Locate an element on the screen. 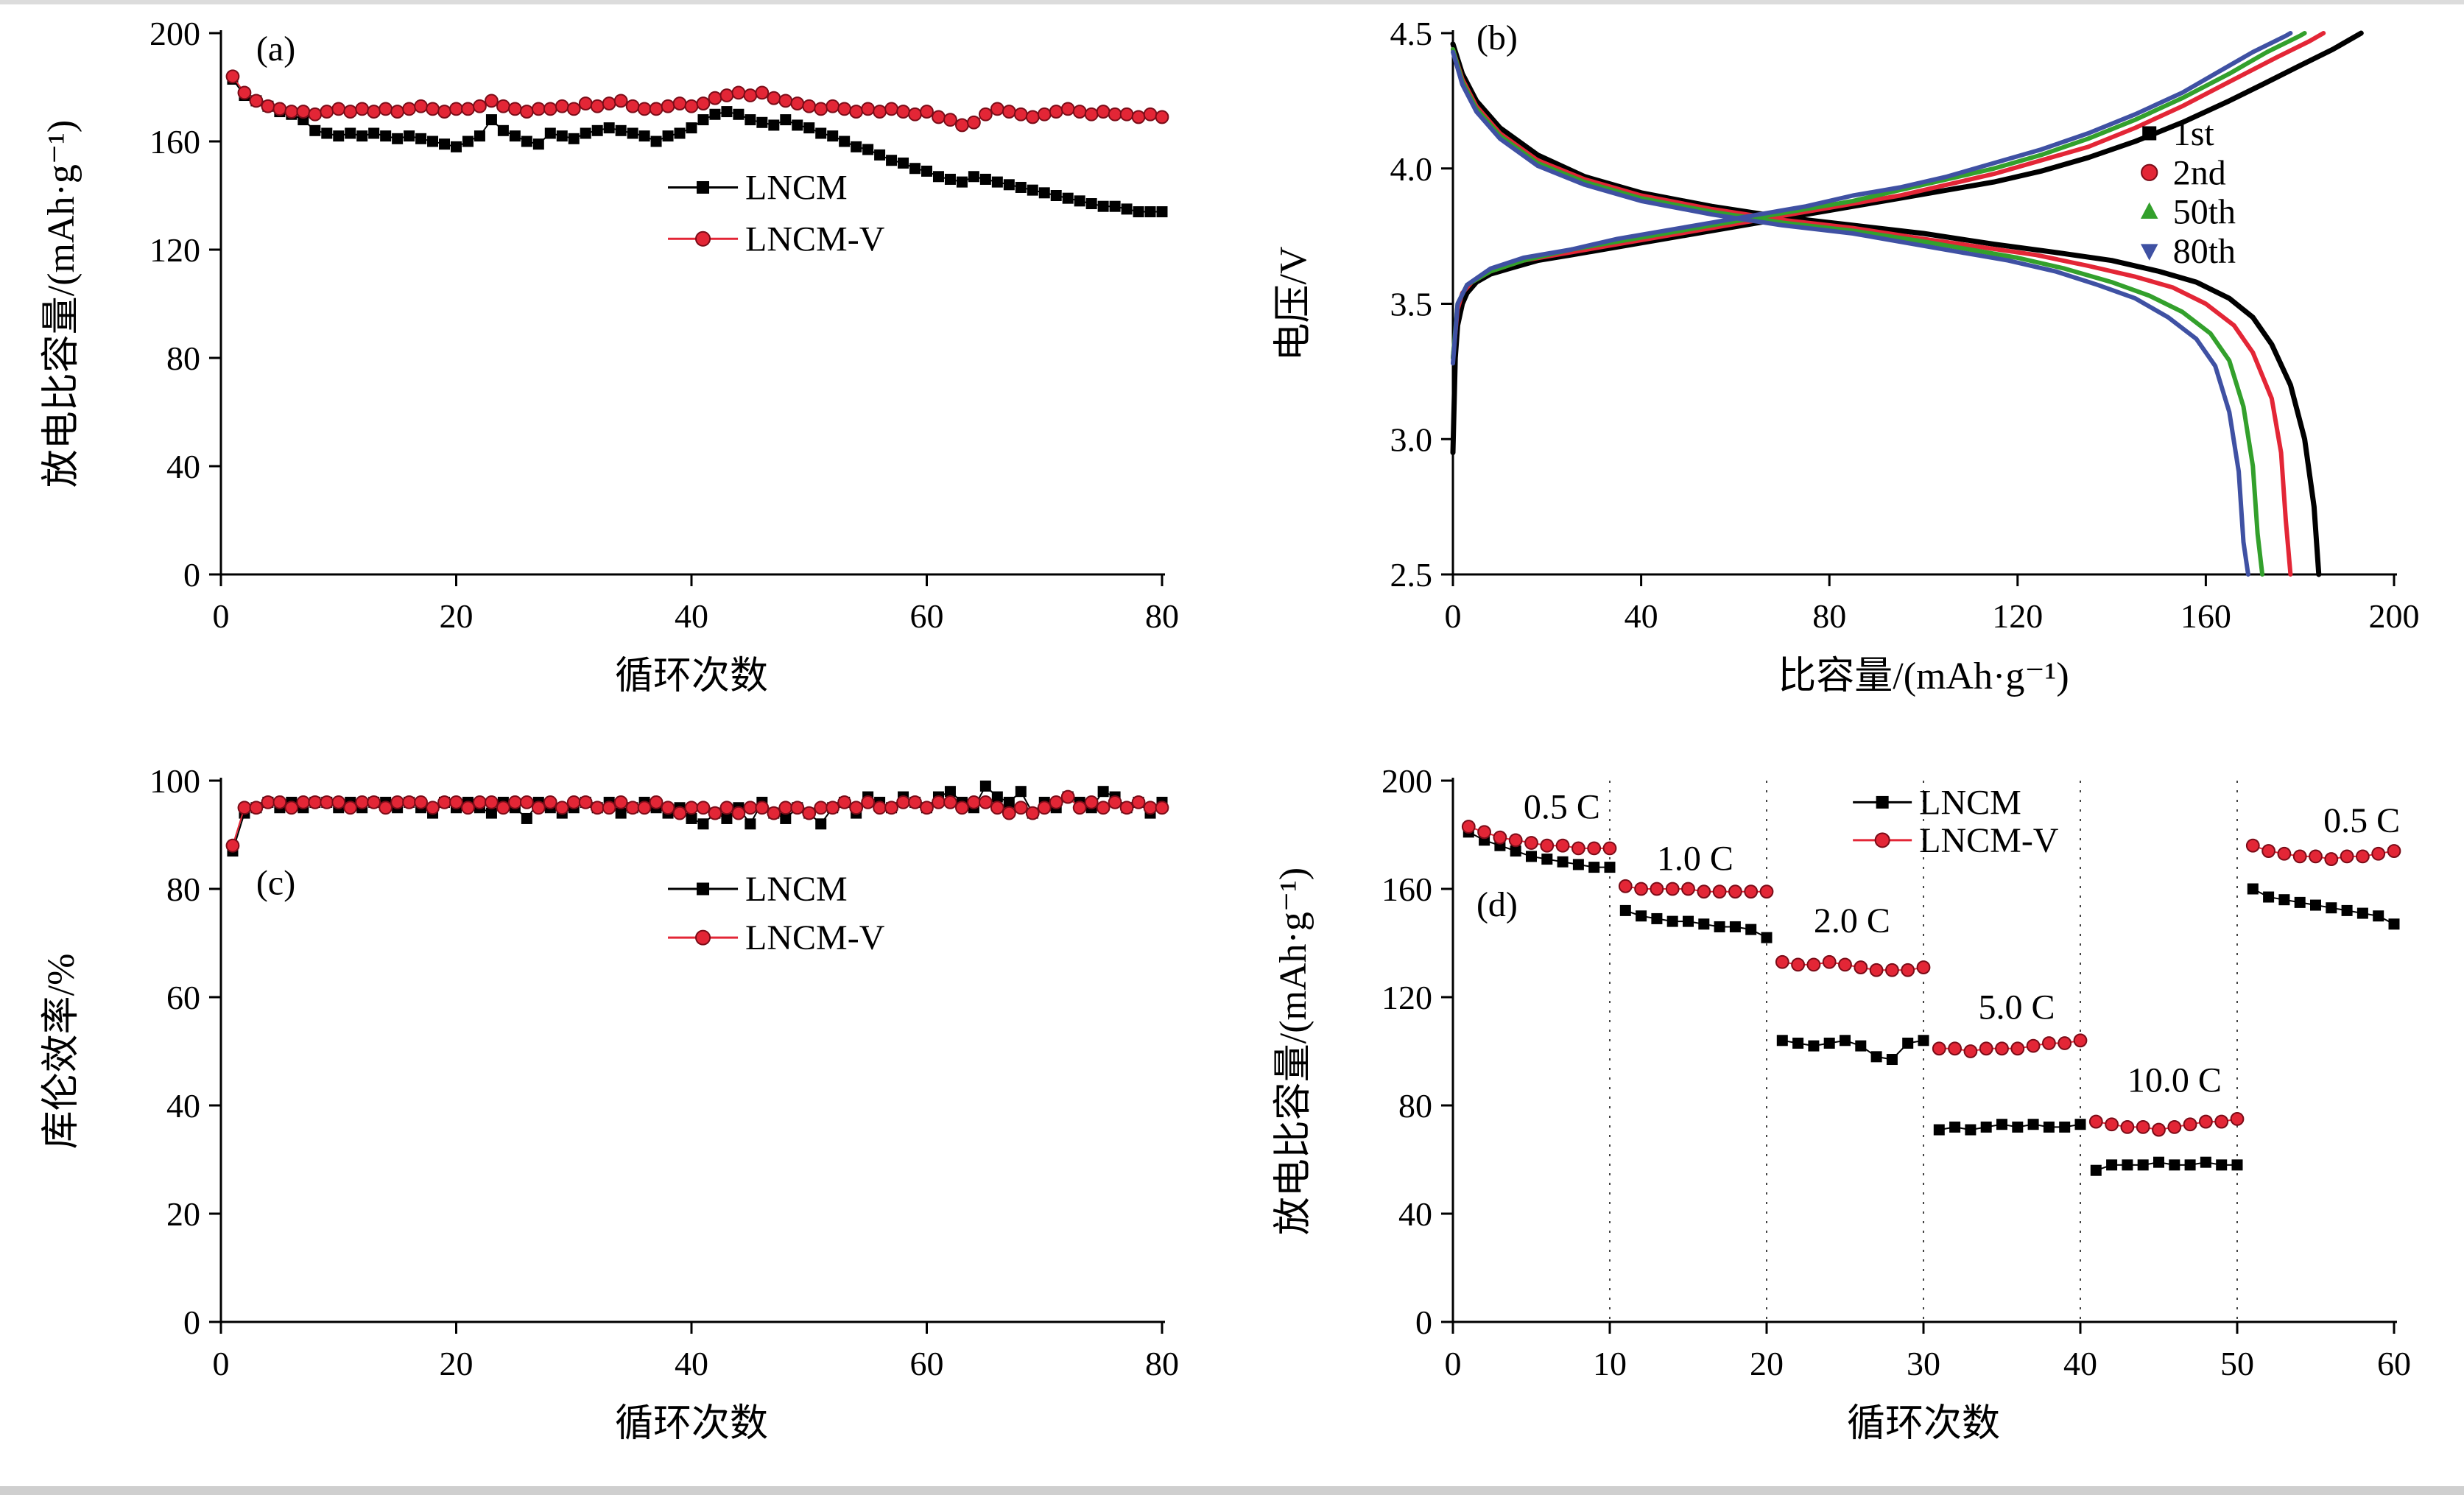  legend-label: LNCM is located at coordinates (797, 889).